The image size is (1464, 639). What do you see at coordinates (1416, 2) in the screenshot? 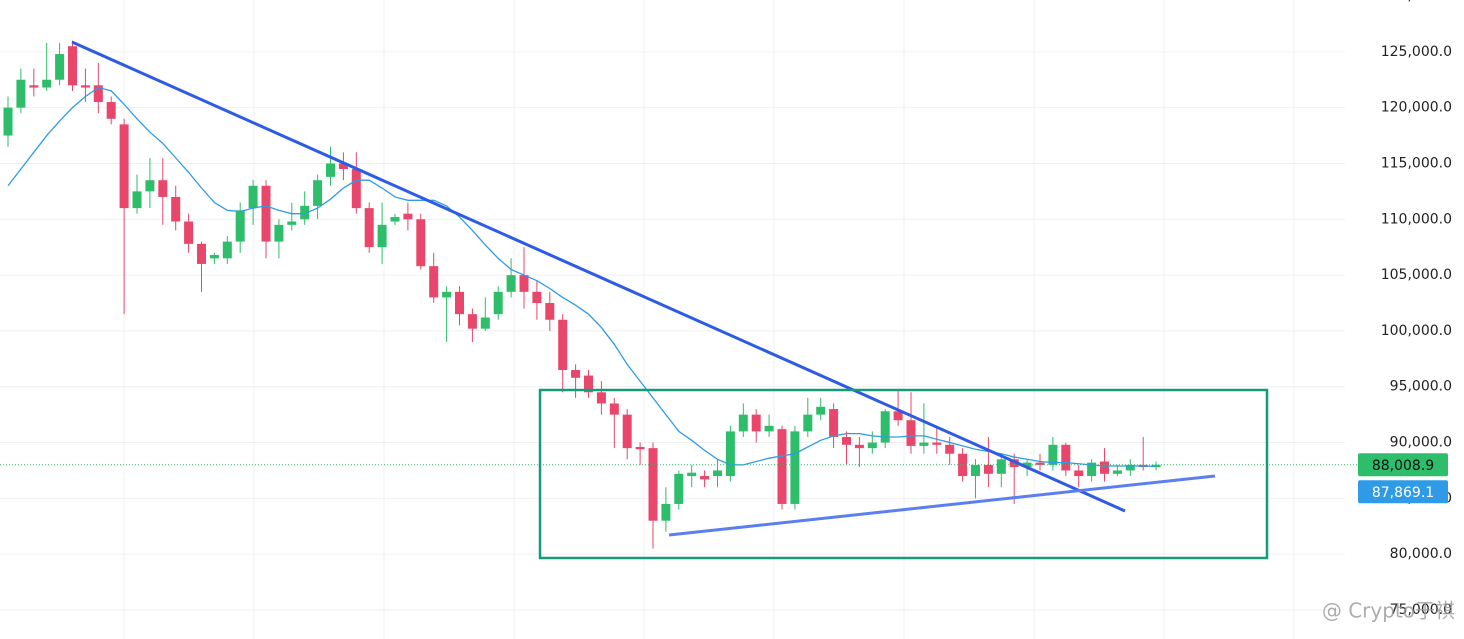
I see `y-tick-label: 130,000.0` at bounding box center [1416, 2].